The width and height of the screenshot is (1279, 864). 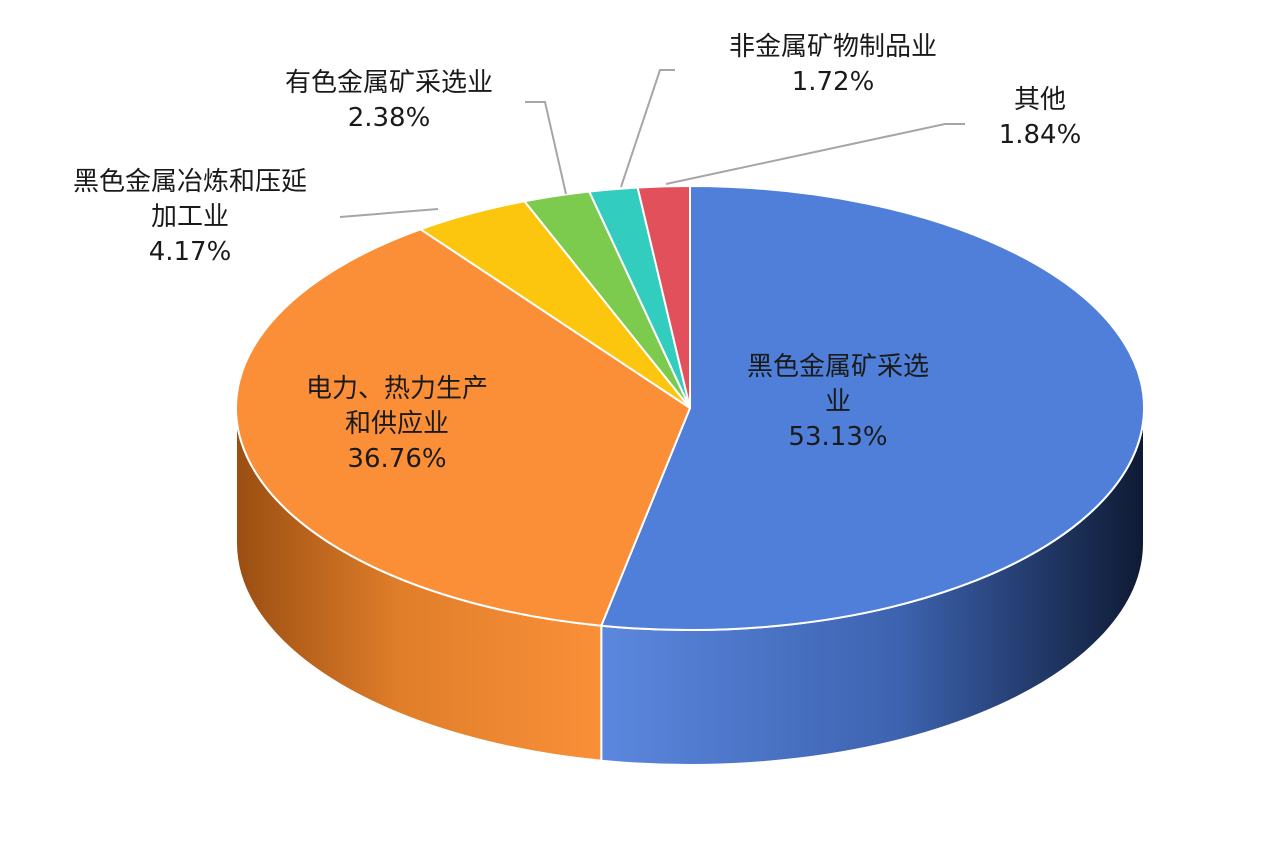 I want to click on slice-label-line: 电力、热力生产, so click(x=397, y=389).